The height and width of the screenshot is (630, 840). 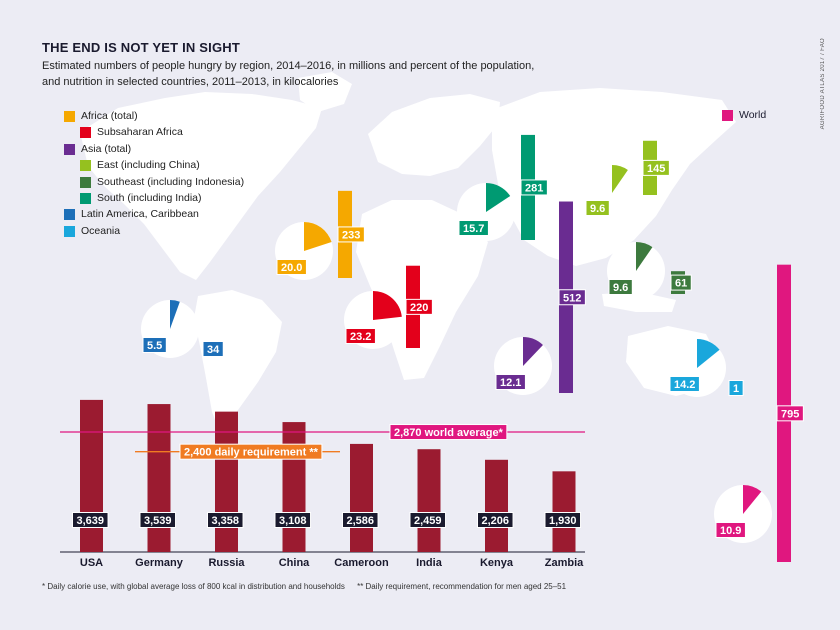 I want to click on region-south-including-india-value-label-text: 281, so click(x=534, y=188).